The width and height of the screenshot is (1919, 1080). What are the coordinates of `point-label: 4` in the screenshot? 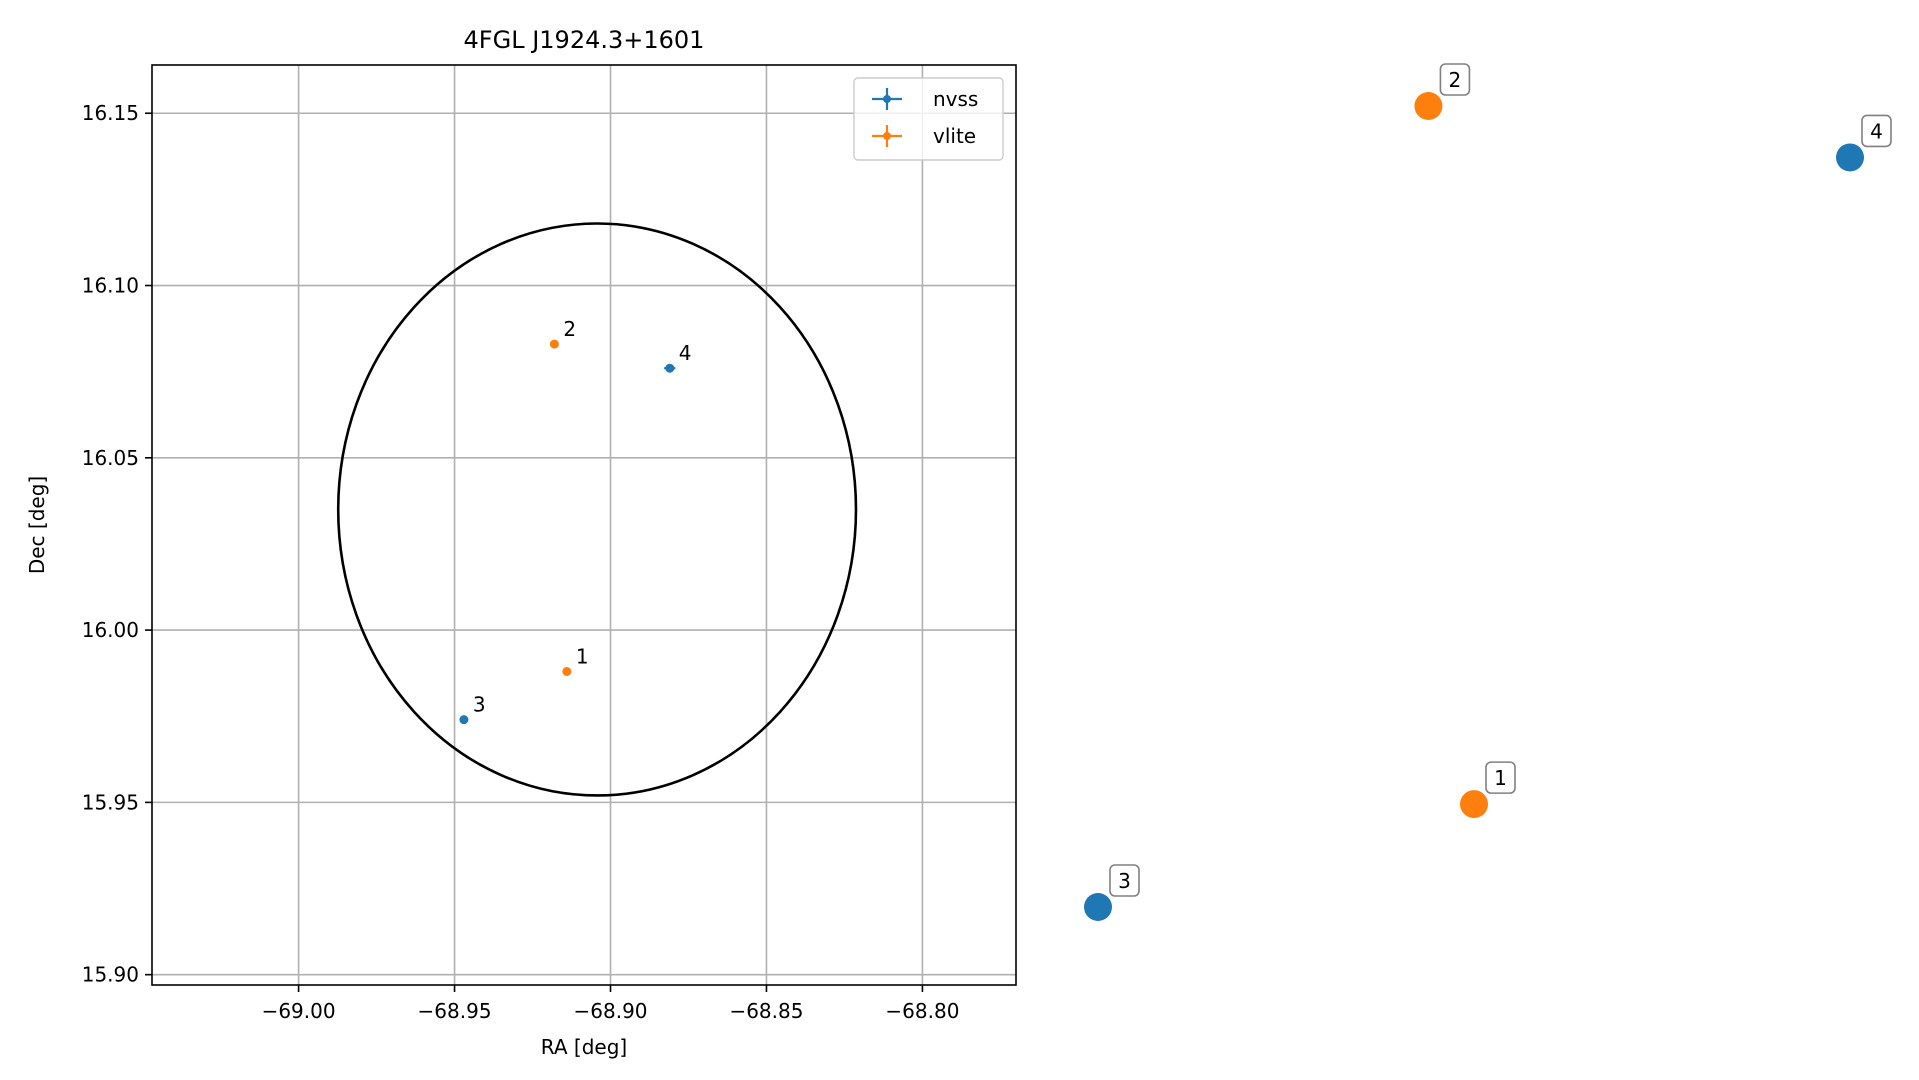 It's located at (685, 353).